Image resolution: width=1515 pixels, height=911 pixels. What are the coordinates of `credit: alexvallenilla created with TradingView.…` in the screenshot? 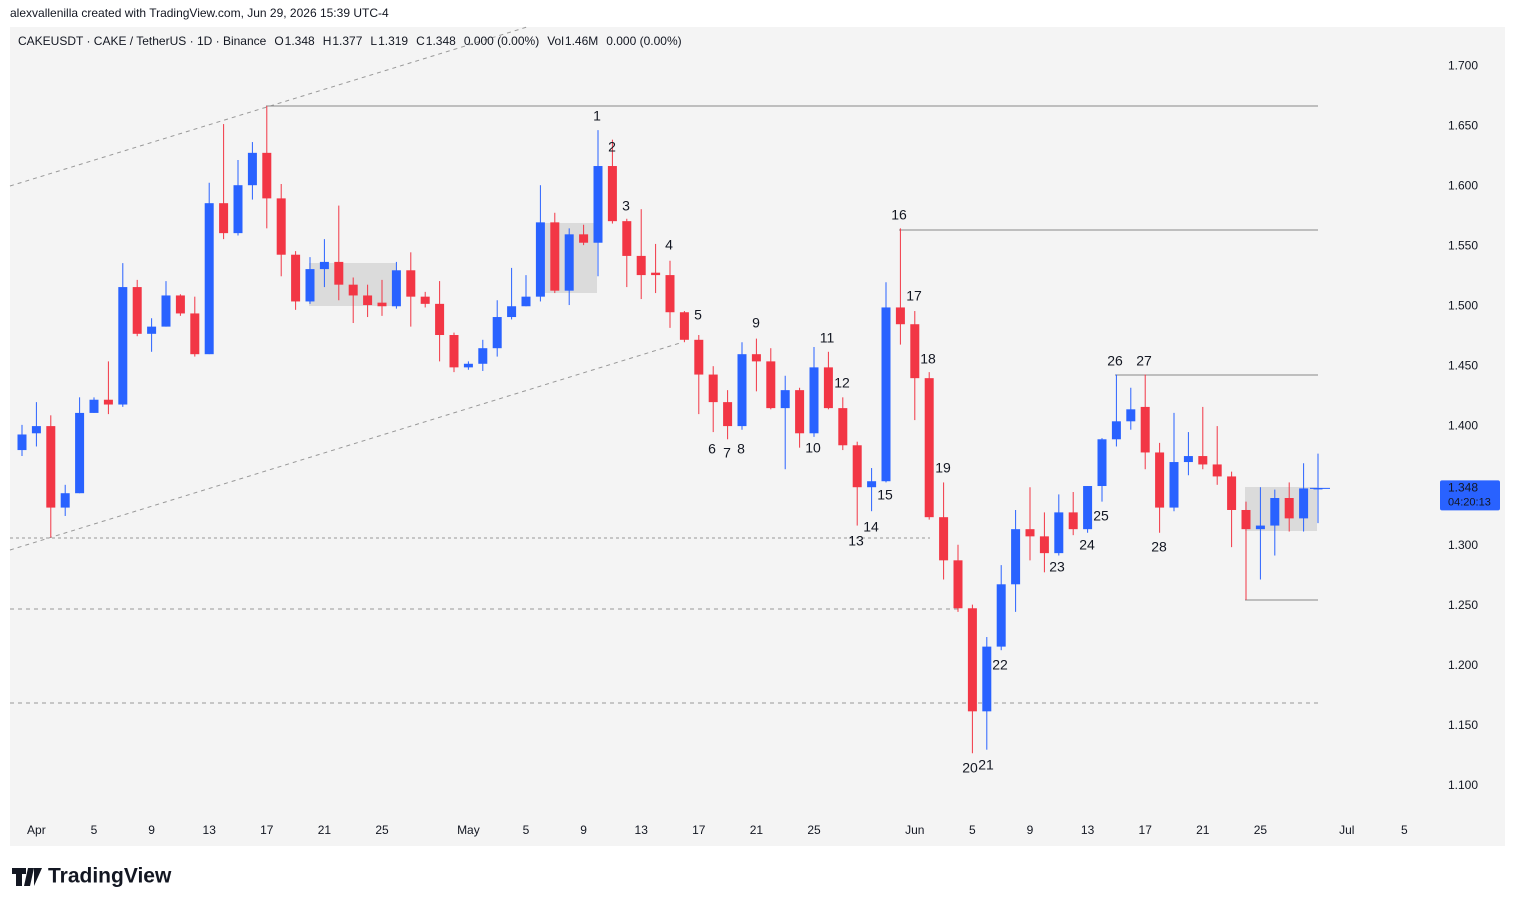 It's located at (199, 13).